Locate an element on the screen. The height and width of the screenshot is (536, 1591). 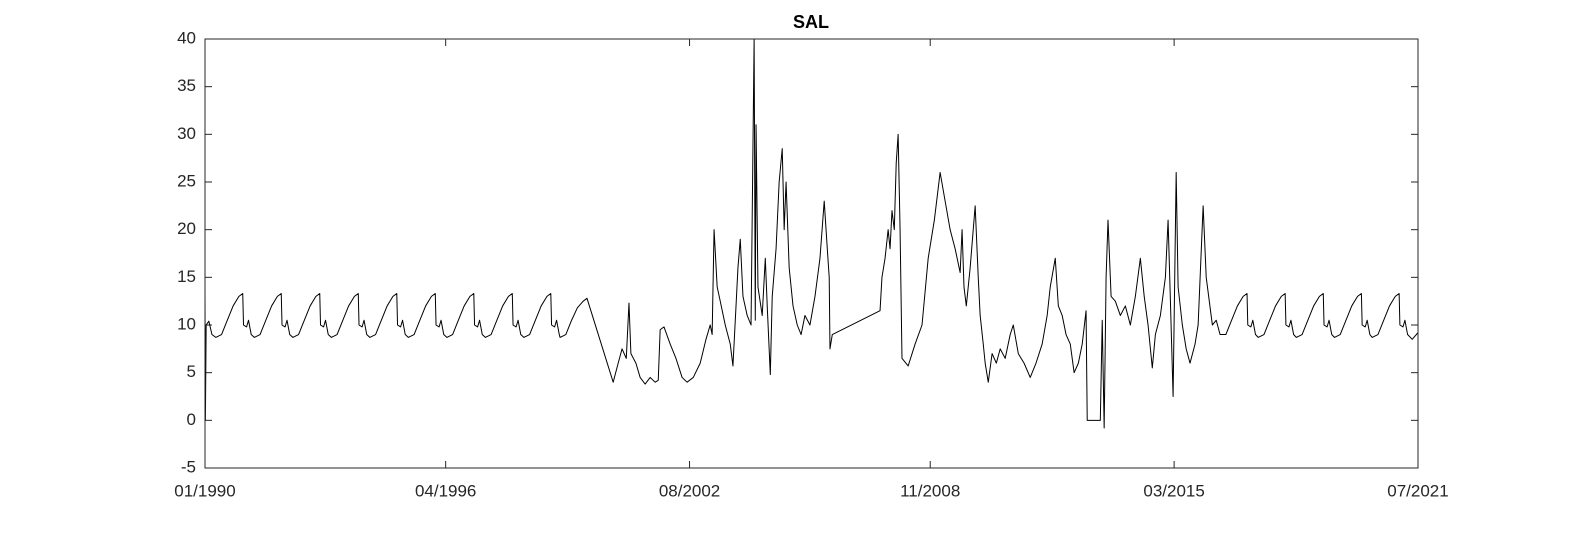
x-tick-label: 07/2021 is located at coordinates (1417, 490).